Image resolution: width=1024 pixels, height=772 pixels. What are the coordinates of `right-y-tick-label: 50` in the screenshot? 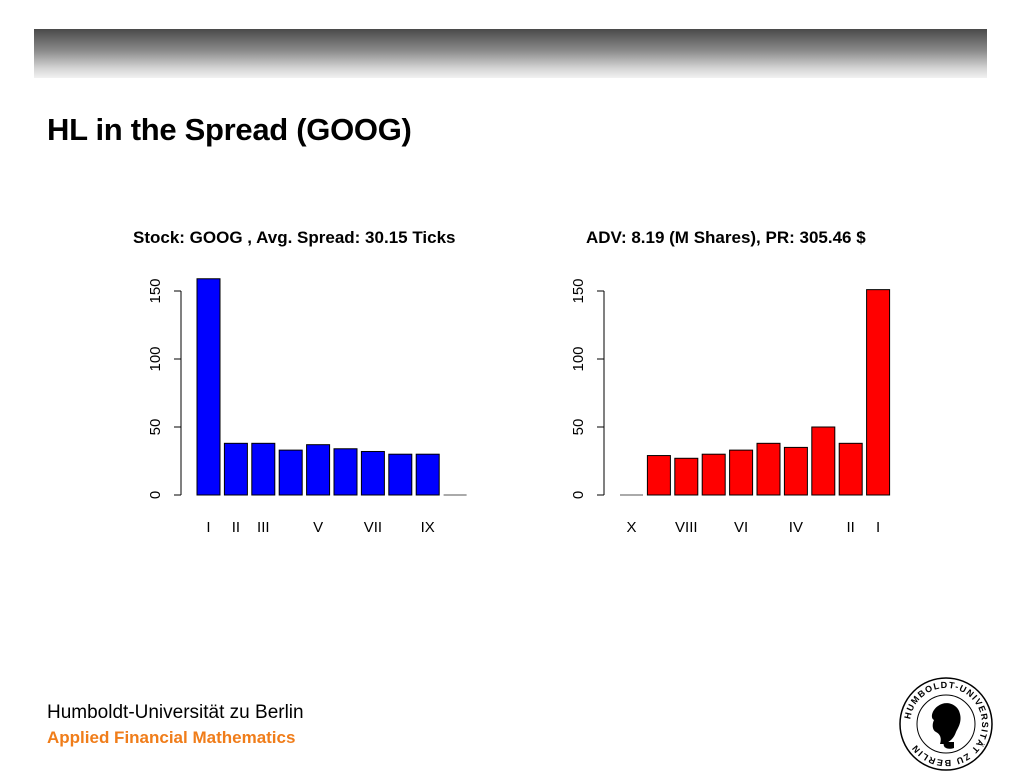 It's located at (578, 427).